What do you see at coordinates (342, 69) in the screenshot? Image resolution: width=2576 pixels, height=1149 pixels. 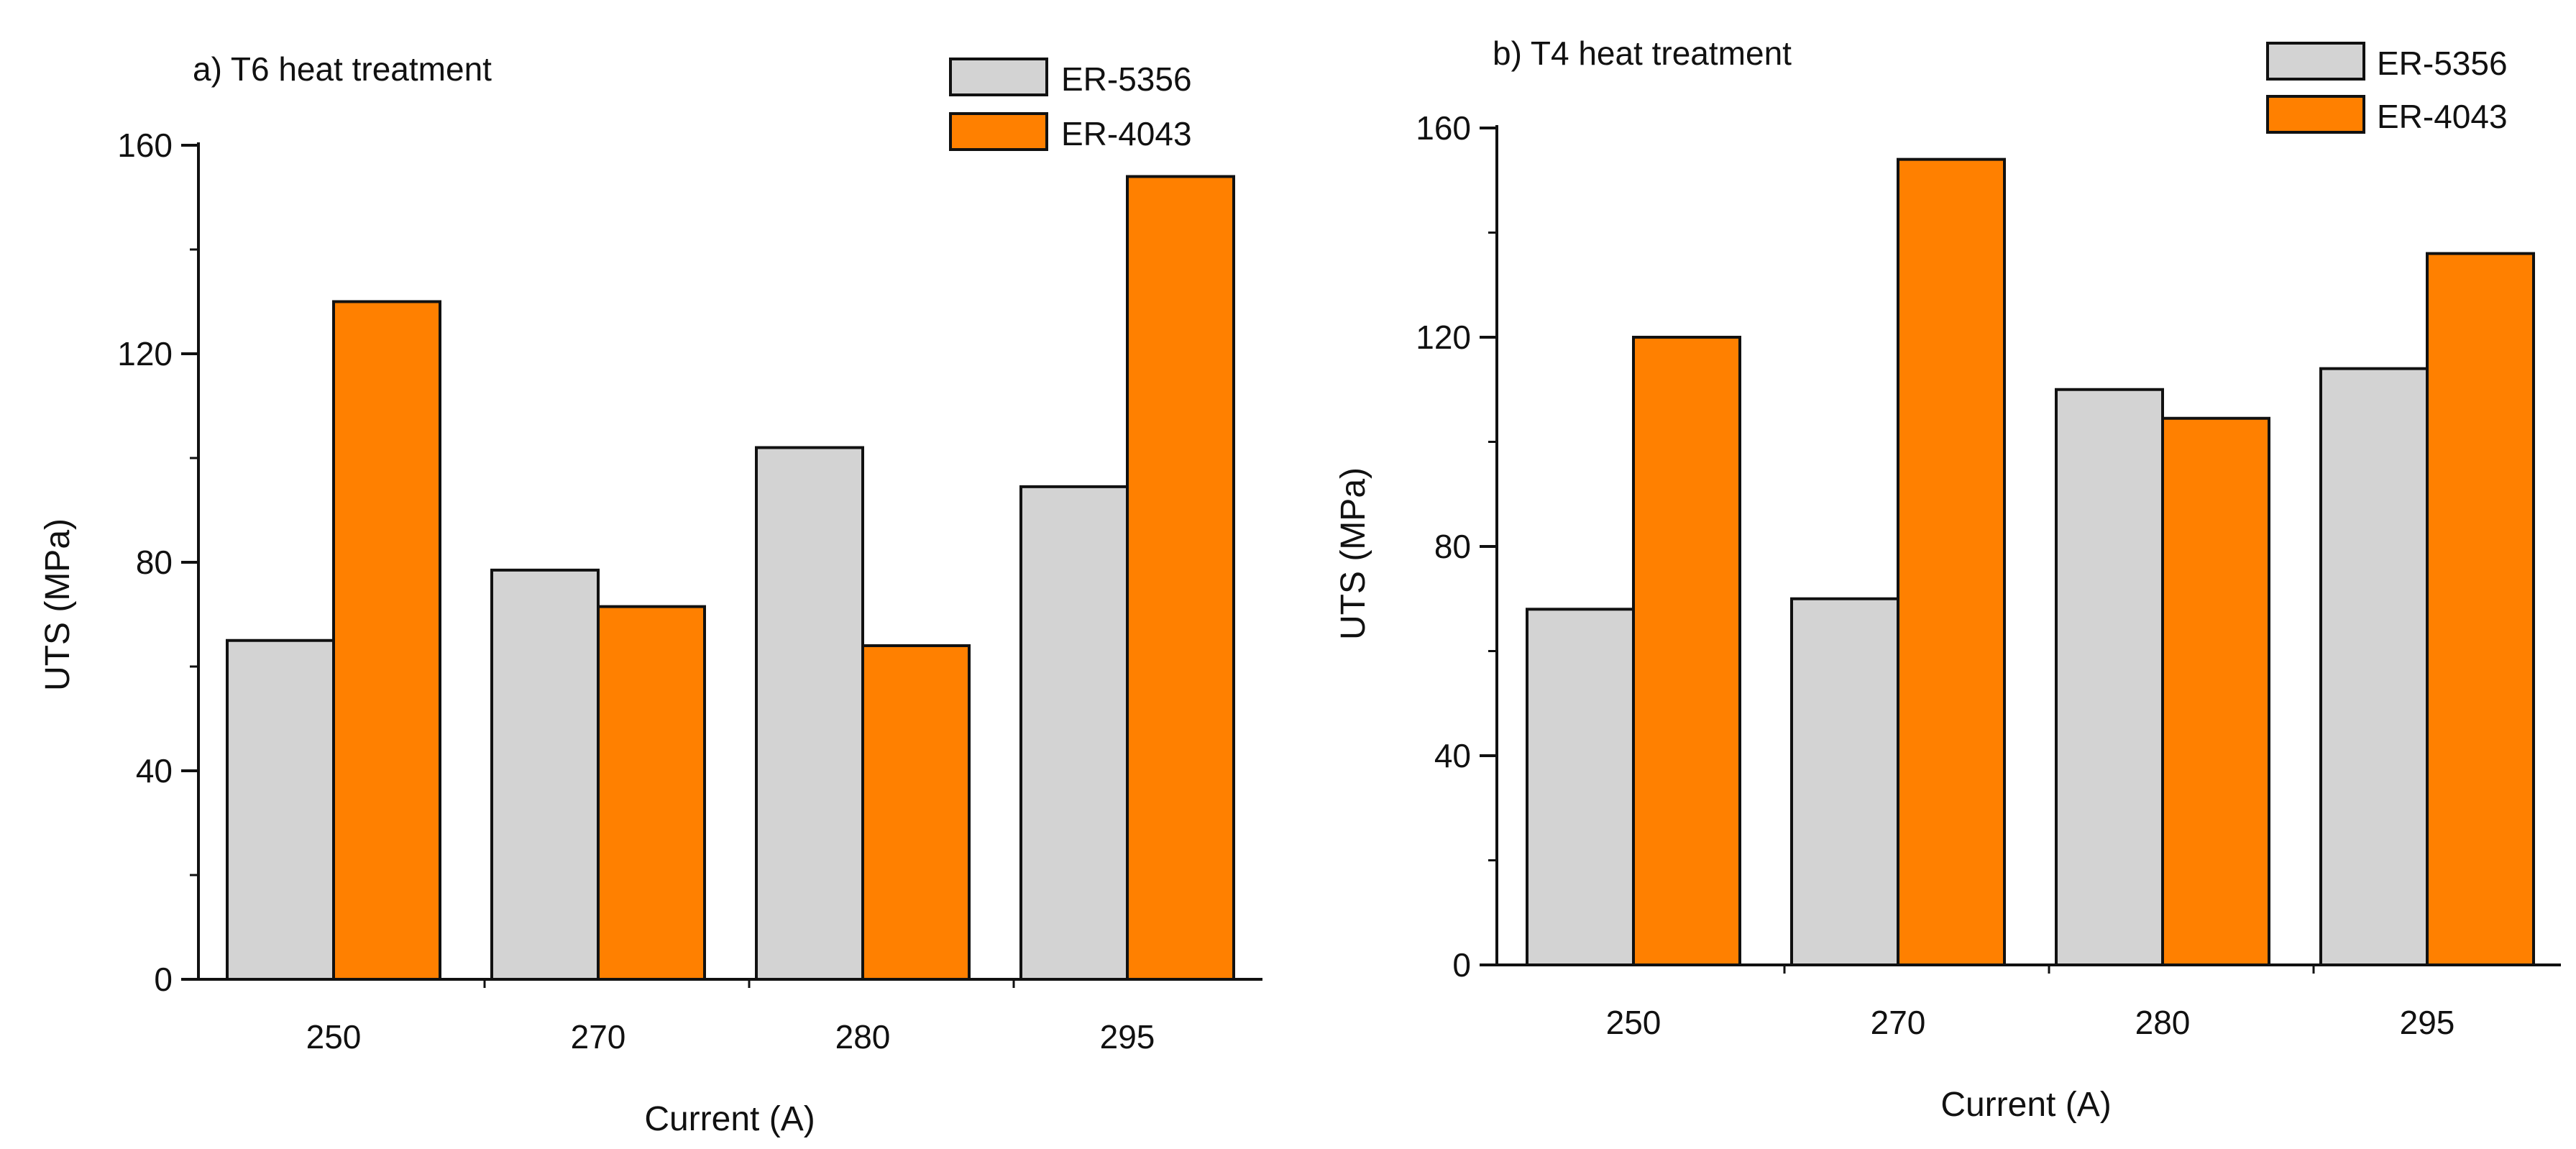 I see `panel-a-title: a) T6 heat treatment` at bounding box center [342, 69].